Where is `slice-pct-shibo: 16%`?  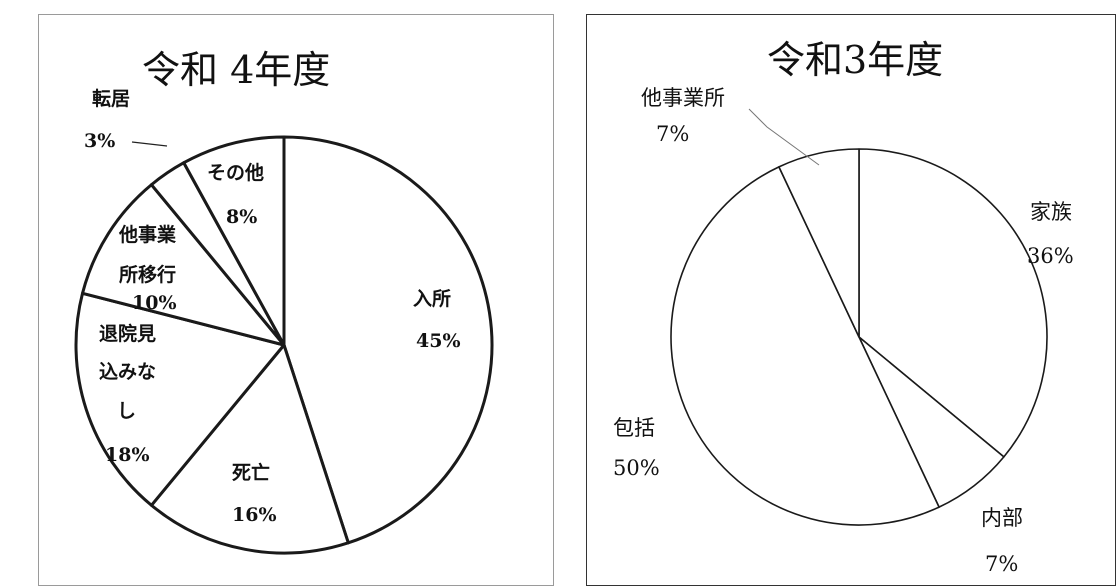 slice-pct-shibo: 16% is located at coordinates (254, 515).